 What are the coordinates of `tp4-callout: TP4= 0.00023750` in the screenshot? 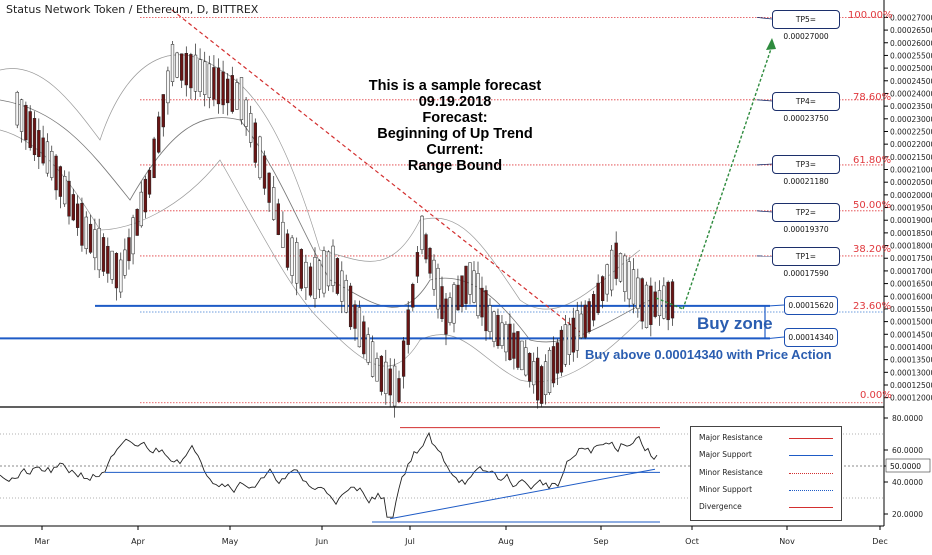 It's located at (806, 101).